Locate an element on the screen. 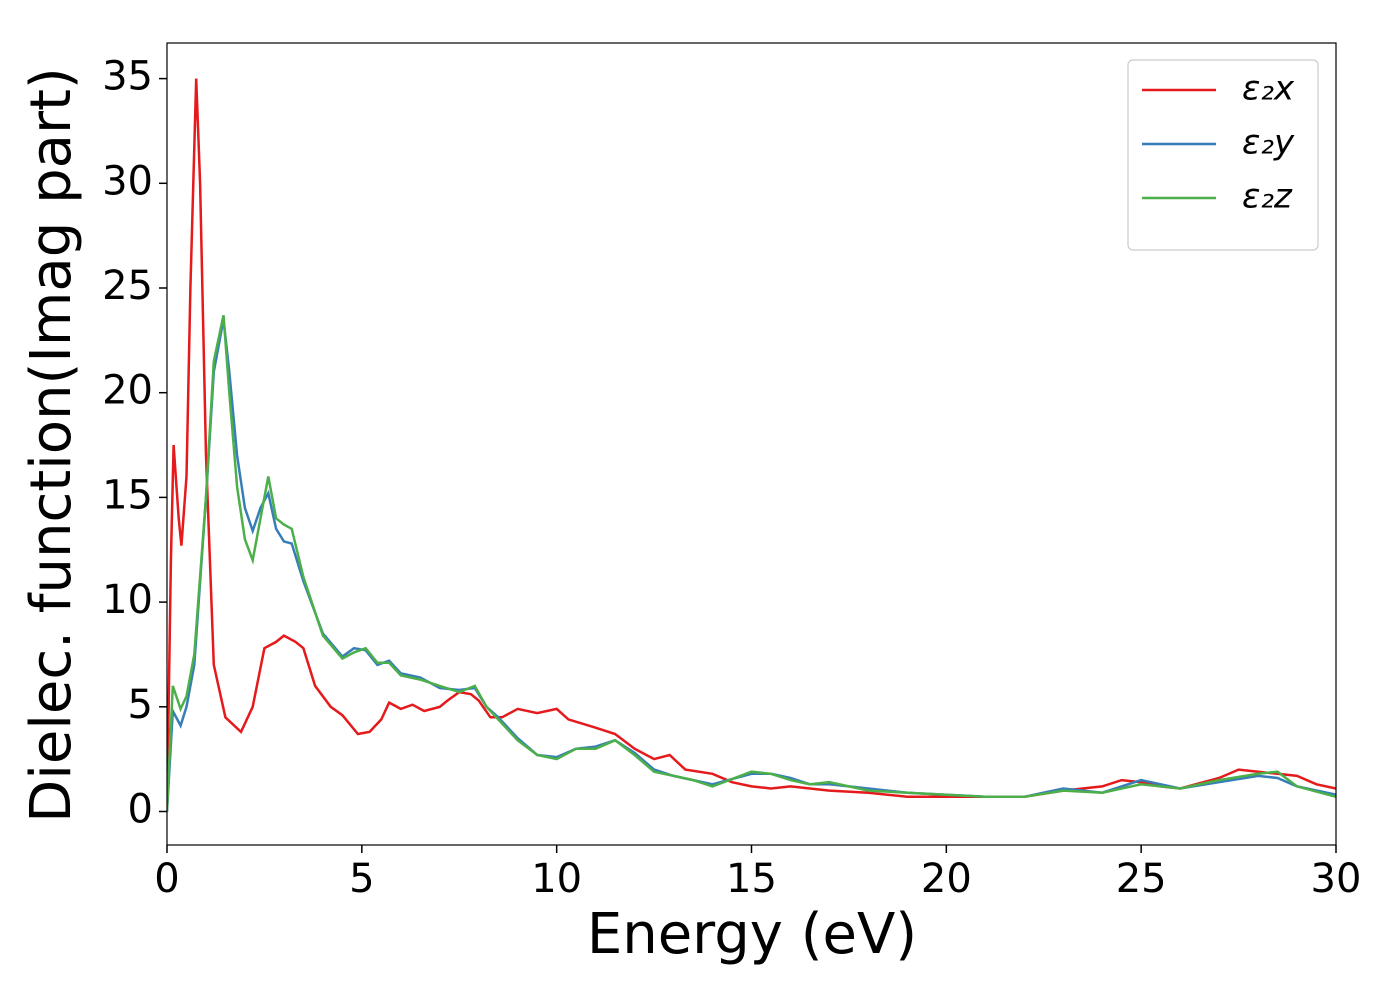 Image resolution: width=1400 pixels, height=1000 pixels. y-tick-label: 20 is located at coordinates (127, 391).